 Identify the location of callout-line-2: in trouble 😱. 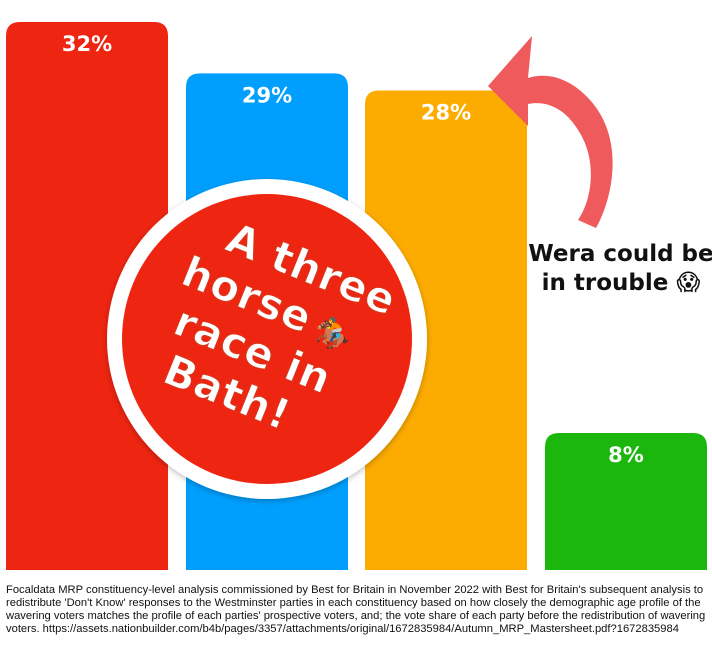
(621, 283).